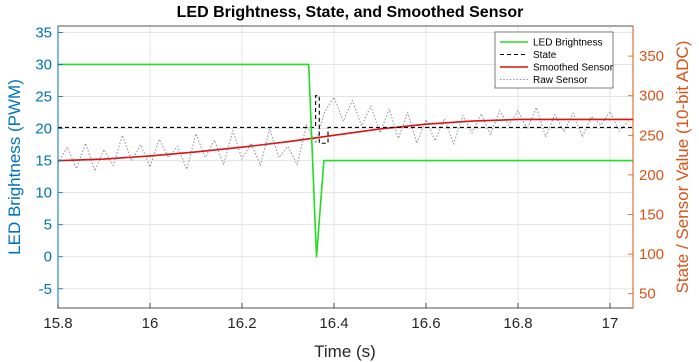 The width and height of the screenshot is (699, 362). Describe the element at coordinates (651, 56) in the screenshot. I see `y-right-tick-label: 350` at that location.